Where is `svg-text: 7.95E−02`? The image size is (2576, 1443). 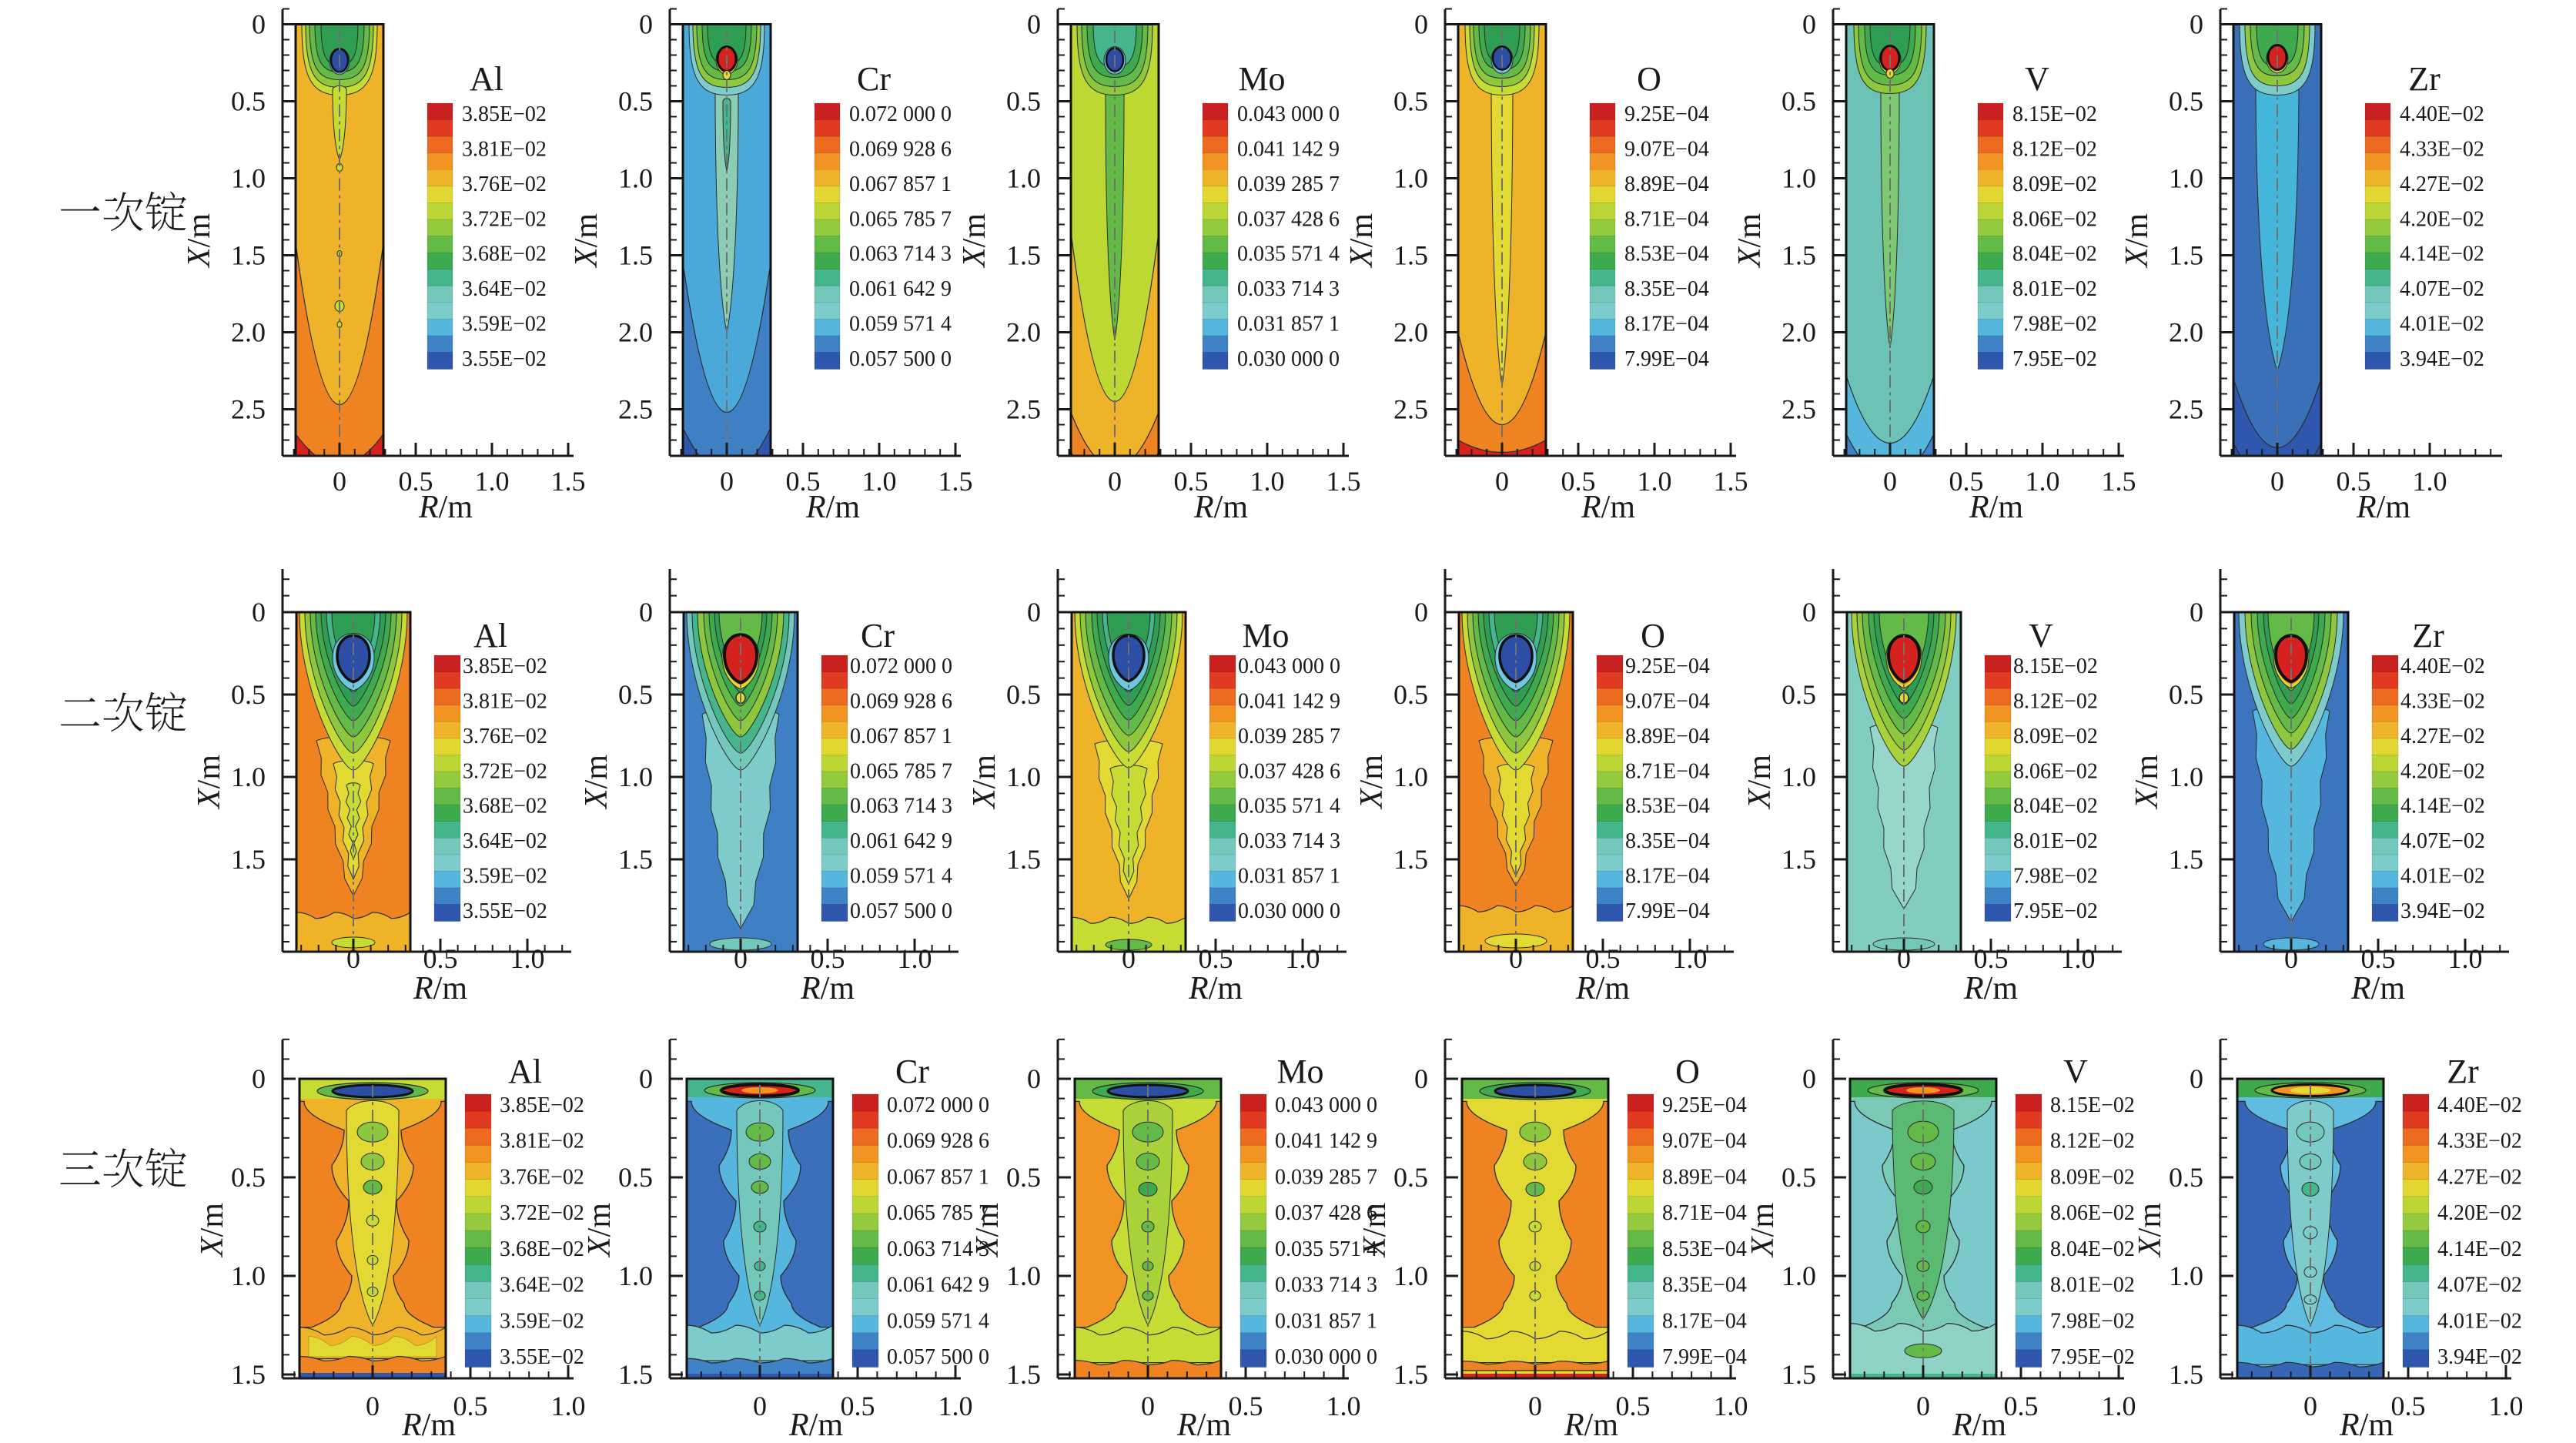
svg-text: 7.95E−02 is located at coordinates (2054, 359).